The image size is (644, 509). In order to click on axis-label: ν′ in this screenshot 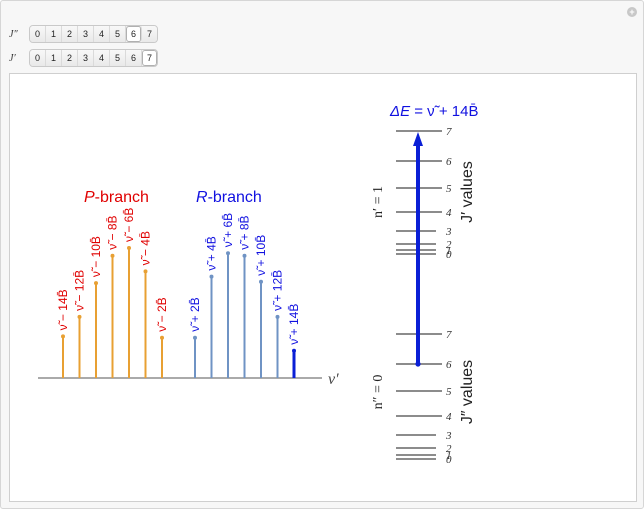, I will do `click(333, 379)`.